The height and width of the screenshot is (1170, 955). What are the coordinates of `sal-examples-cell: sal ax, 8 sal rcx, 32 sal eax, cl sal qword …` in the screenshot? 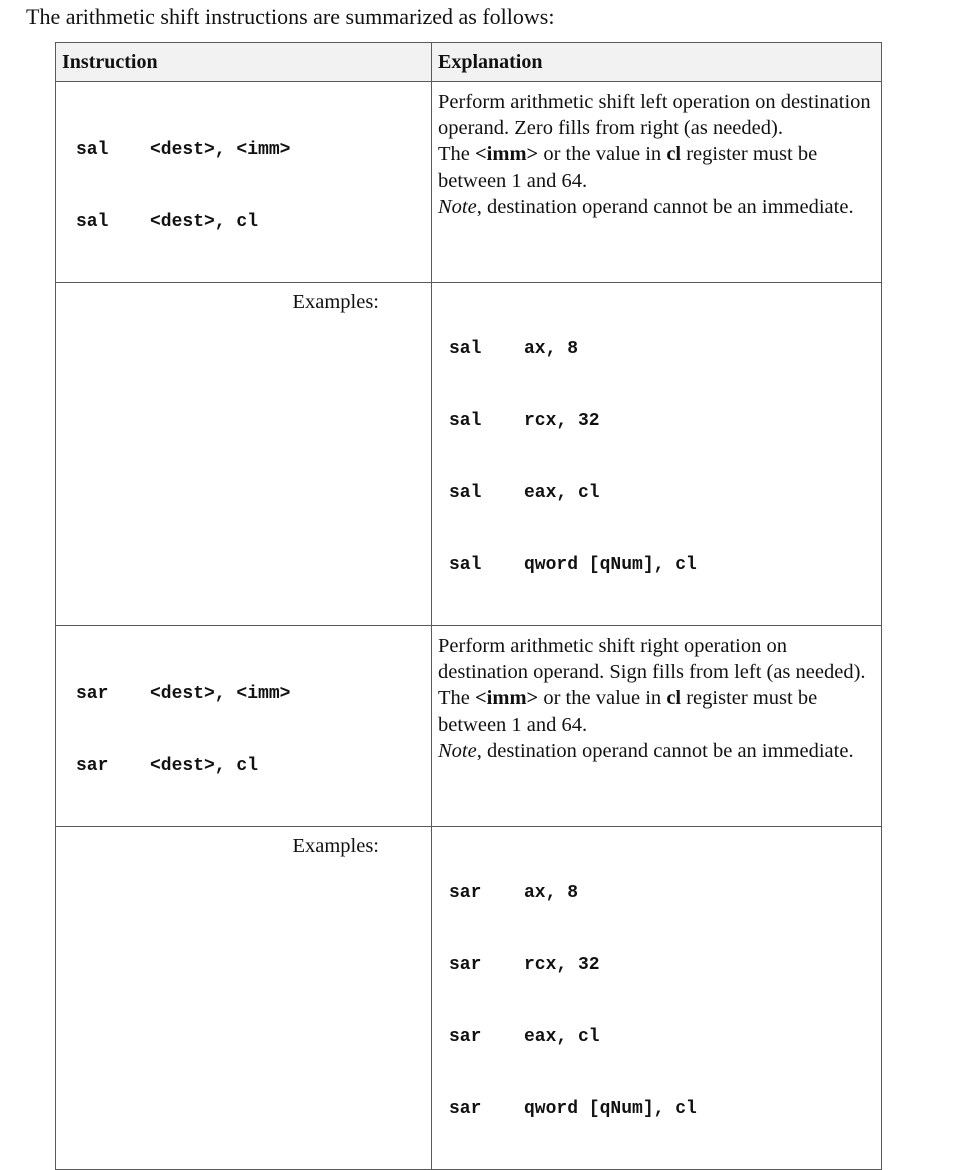 It's located at (656, 454).